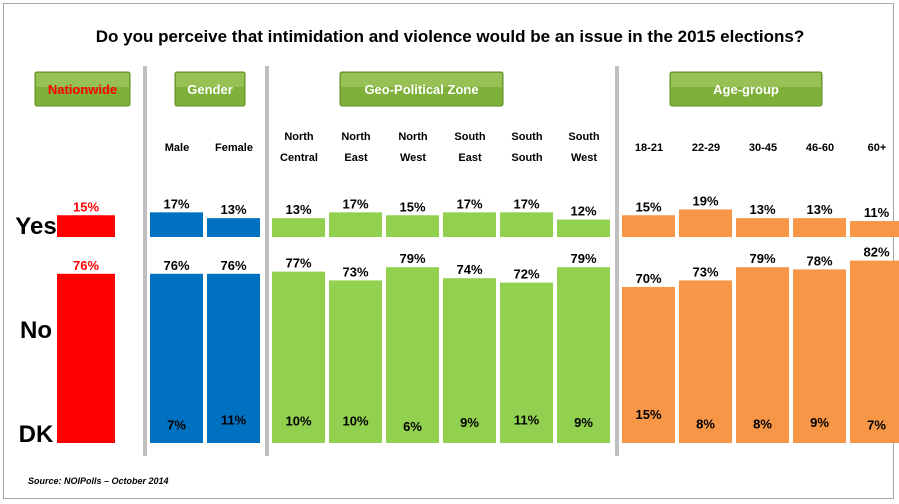  I want to click on column-label-south-south-line1: South, so click(526, 137).